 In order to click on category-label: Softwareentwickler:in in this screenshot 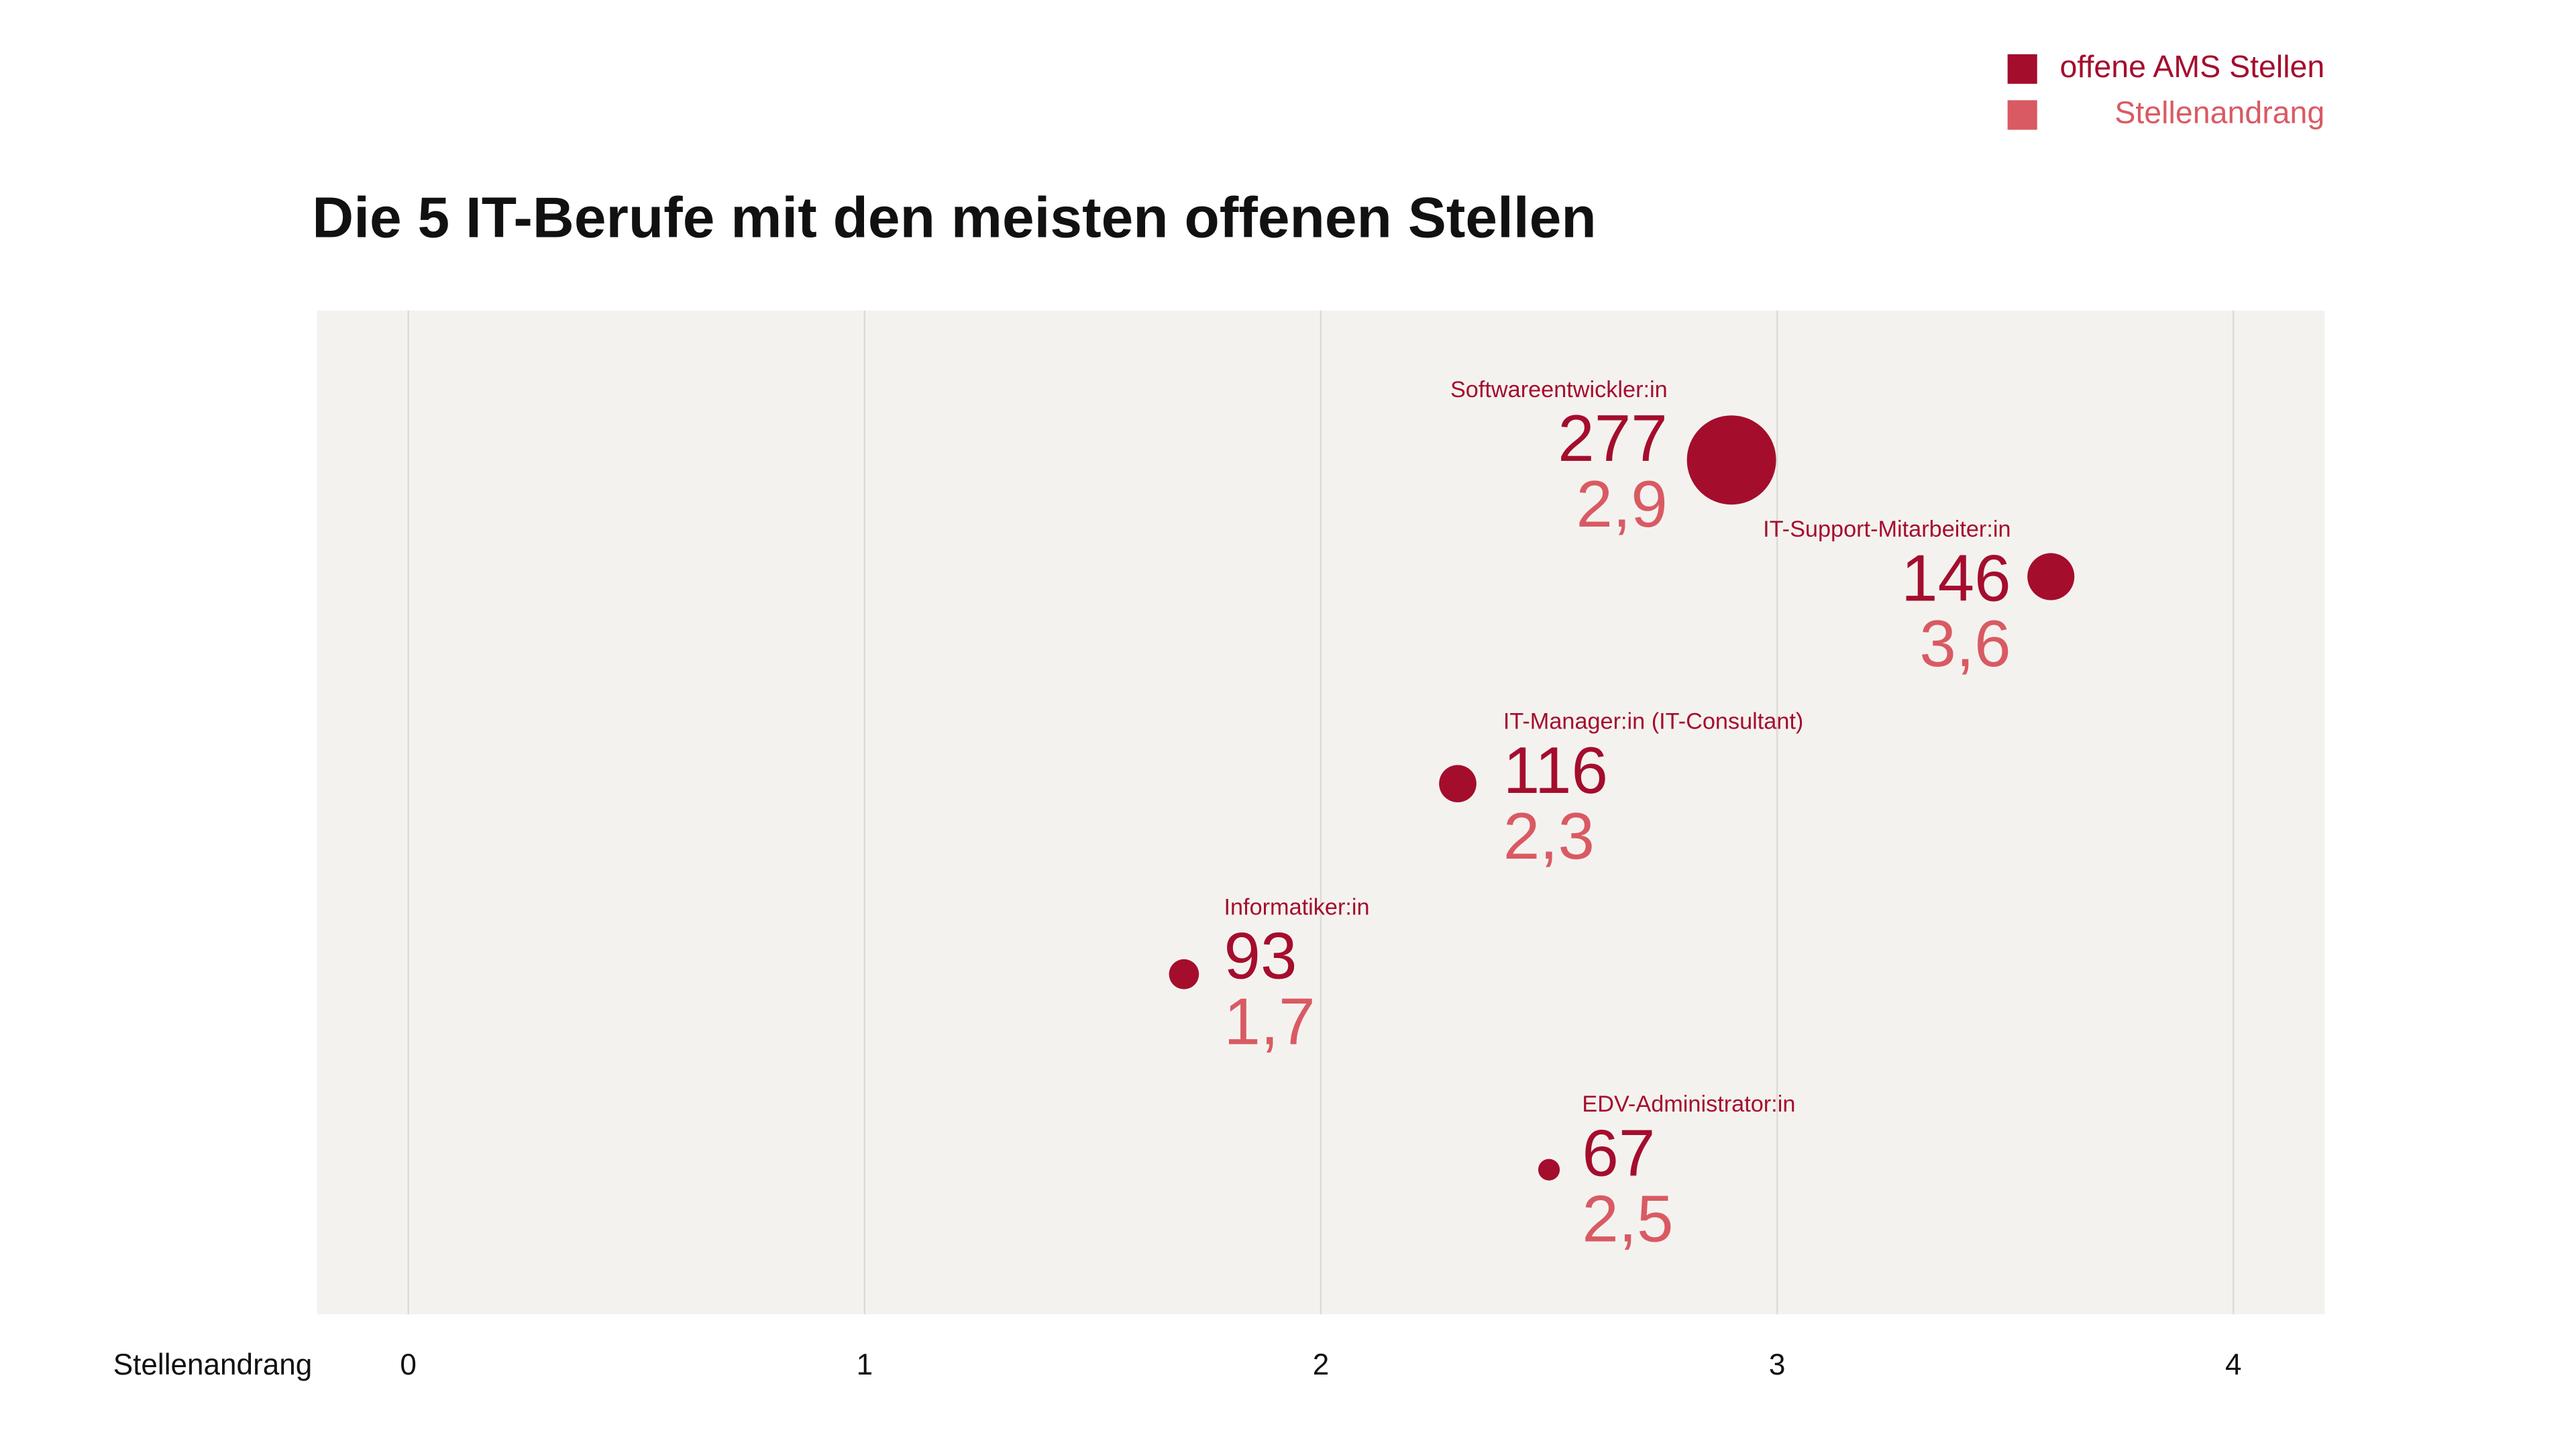, I will do `click(1559, 389)`.